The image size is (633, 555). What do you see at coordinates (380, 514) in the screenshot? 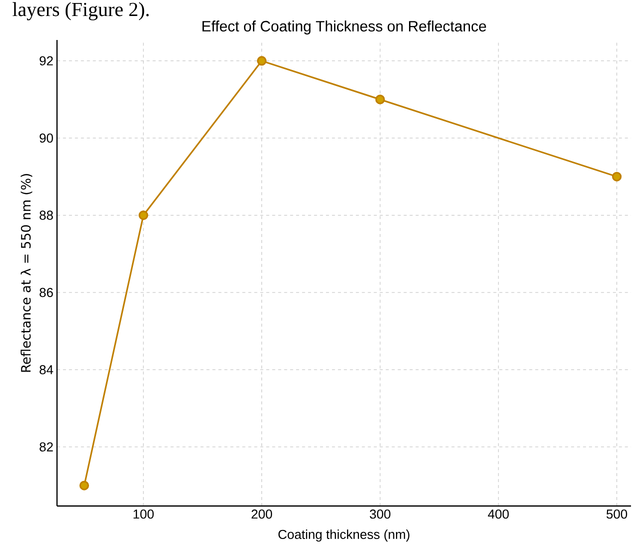
I see `x-tick-label: 300` at bounding box center [380, 514].